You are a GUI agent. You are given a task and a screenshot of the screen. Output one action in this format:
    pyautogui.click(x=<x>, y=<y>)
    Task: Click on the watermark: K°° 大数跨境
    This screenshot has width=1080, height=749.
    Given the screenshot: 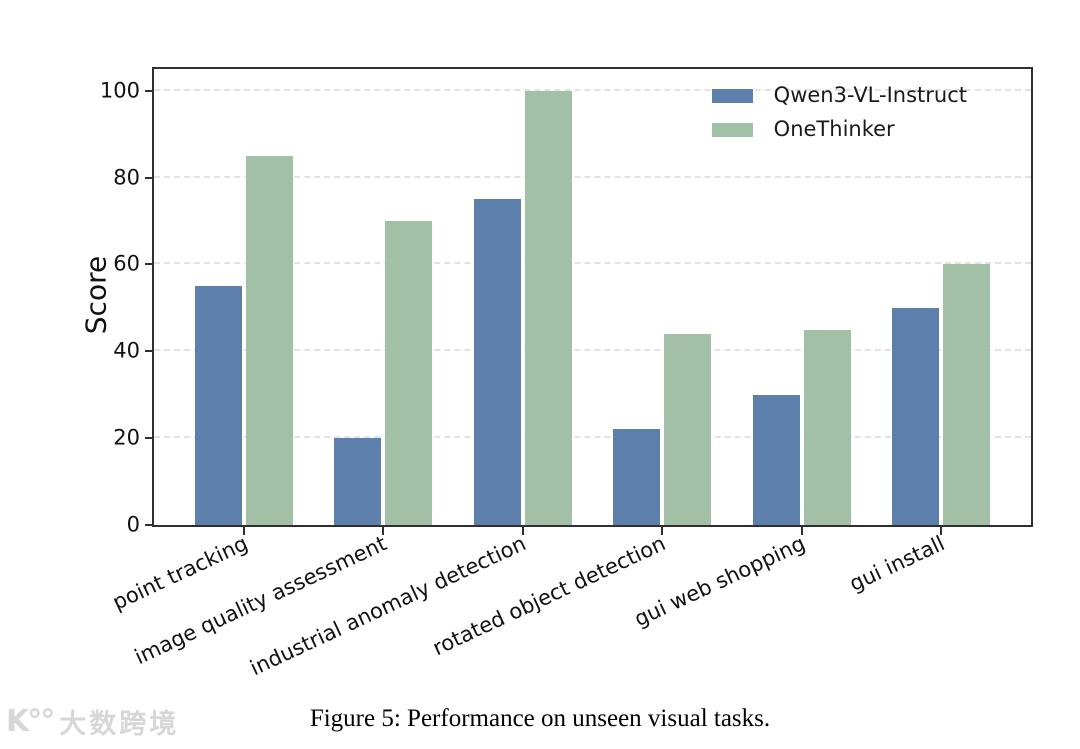 What is the action you would take?
    pyautogui.click(x=92, y=721)
    